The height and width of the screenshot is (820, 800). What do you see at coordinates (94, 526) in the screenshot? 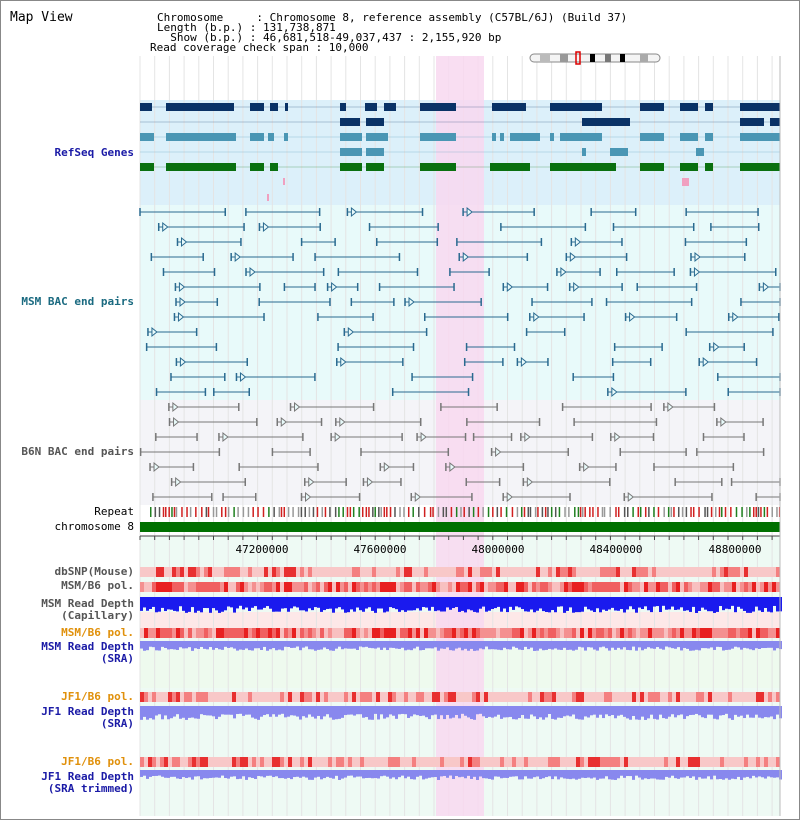
I see `chromosome-label: chromosome 8` at bounding box center [94, 526].